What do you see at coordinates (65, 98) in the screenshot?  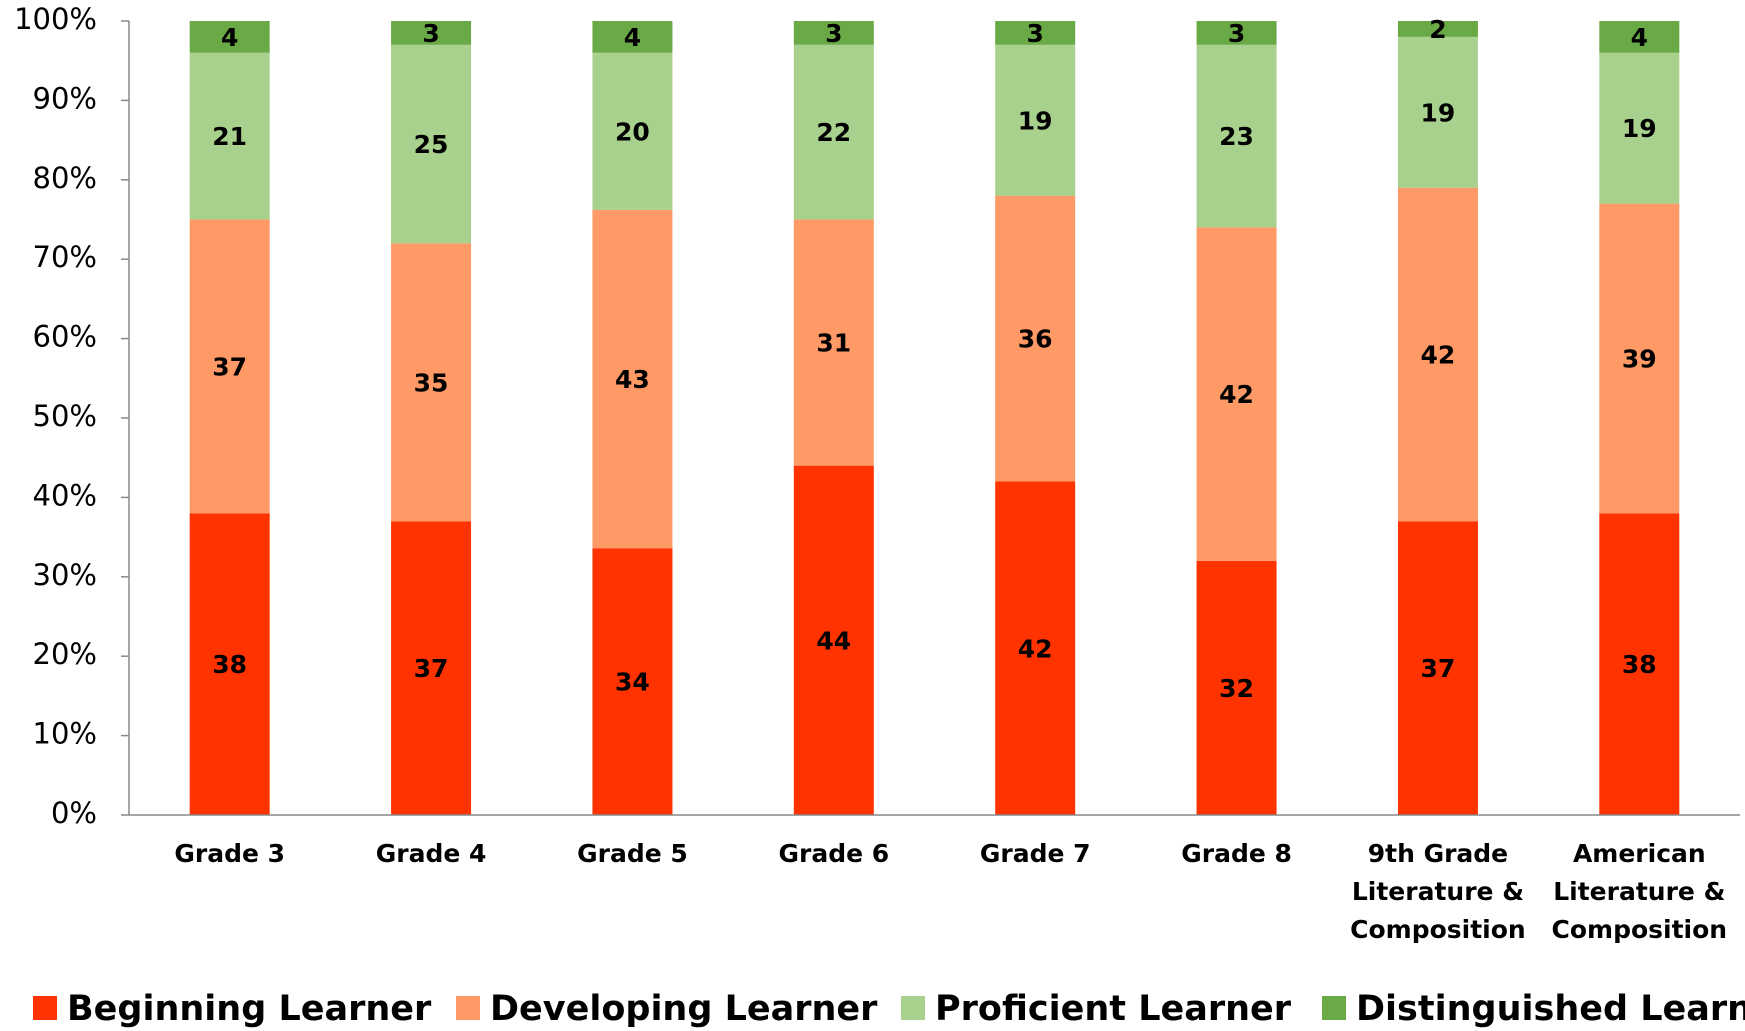 I see `y-tick-label: 90%` at bounding box center [65, 98].